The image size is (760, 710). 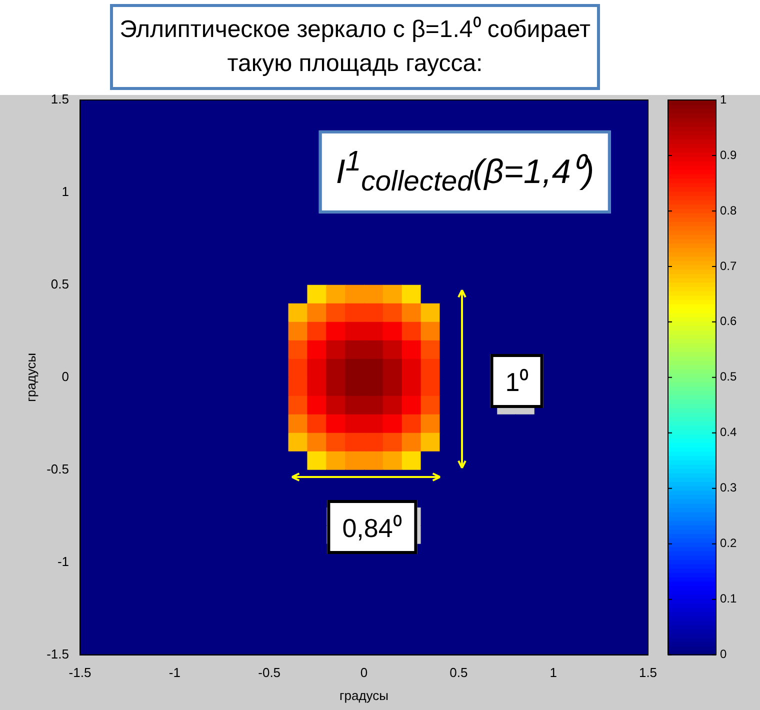 I want to click on x-tick-label: -0.5, so click(x=269, y=672).